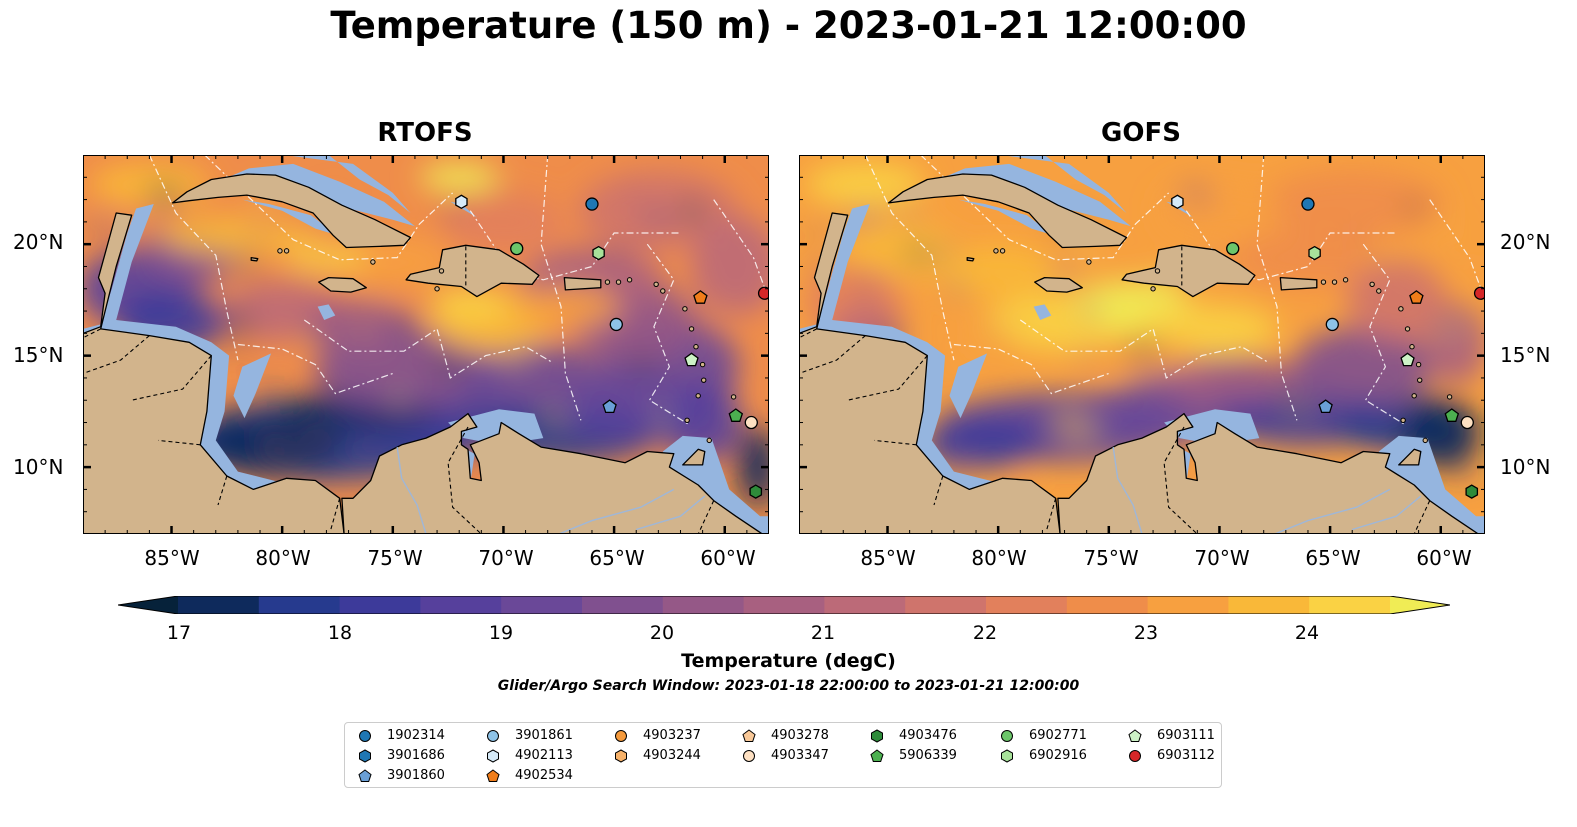  What do you see at coordinates (416, 735) in the screenshot?
I see `legend-label: 1902314` at bounding box center [416, 735].